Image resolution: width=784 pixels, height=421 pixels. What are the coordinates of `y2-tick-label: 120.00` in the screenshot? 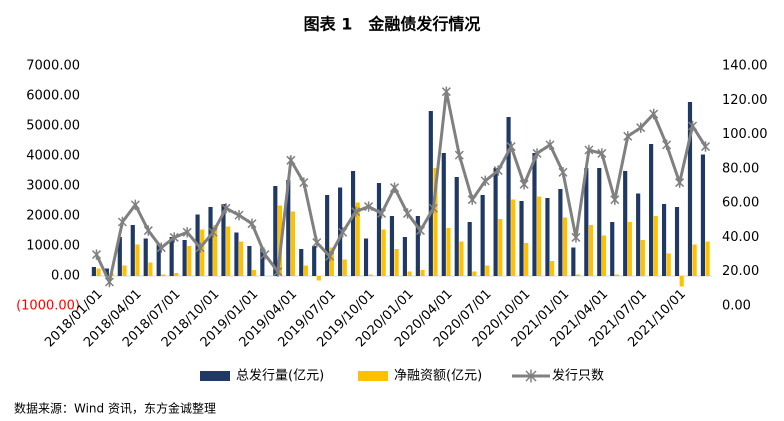 It's located at (745, 100).